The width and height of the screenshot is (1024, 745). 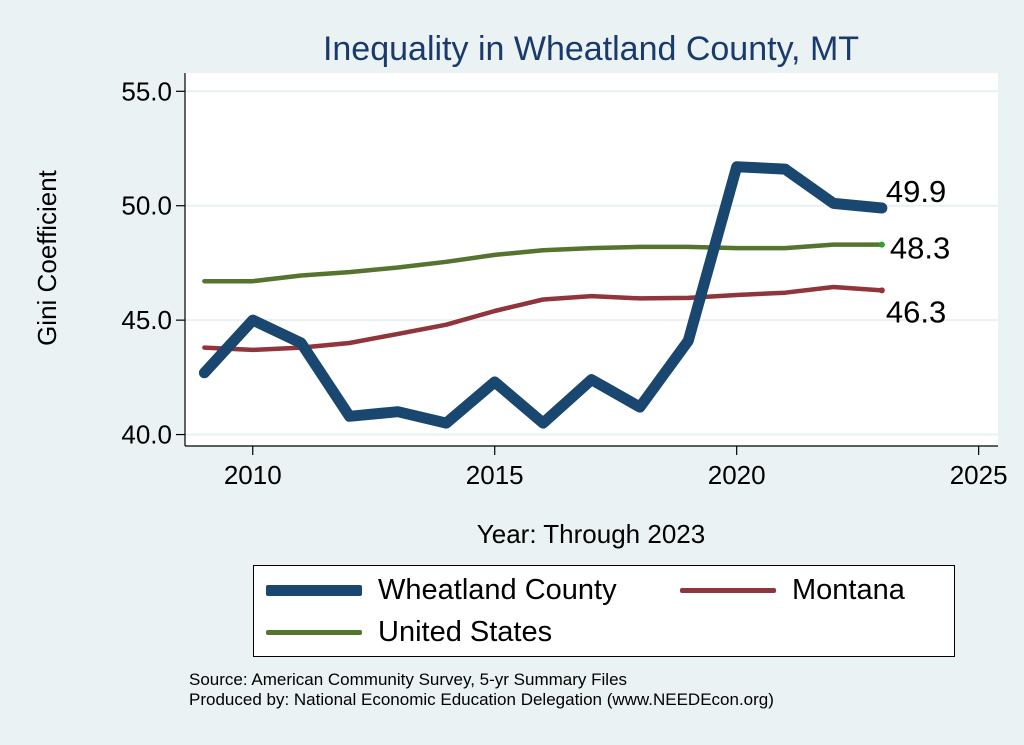 I want to click on end-labels: 49.9 46.3 48.3, so click(x=918, y=251).